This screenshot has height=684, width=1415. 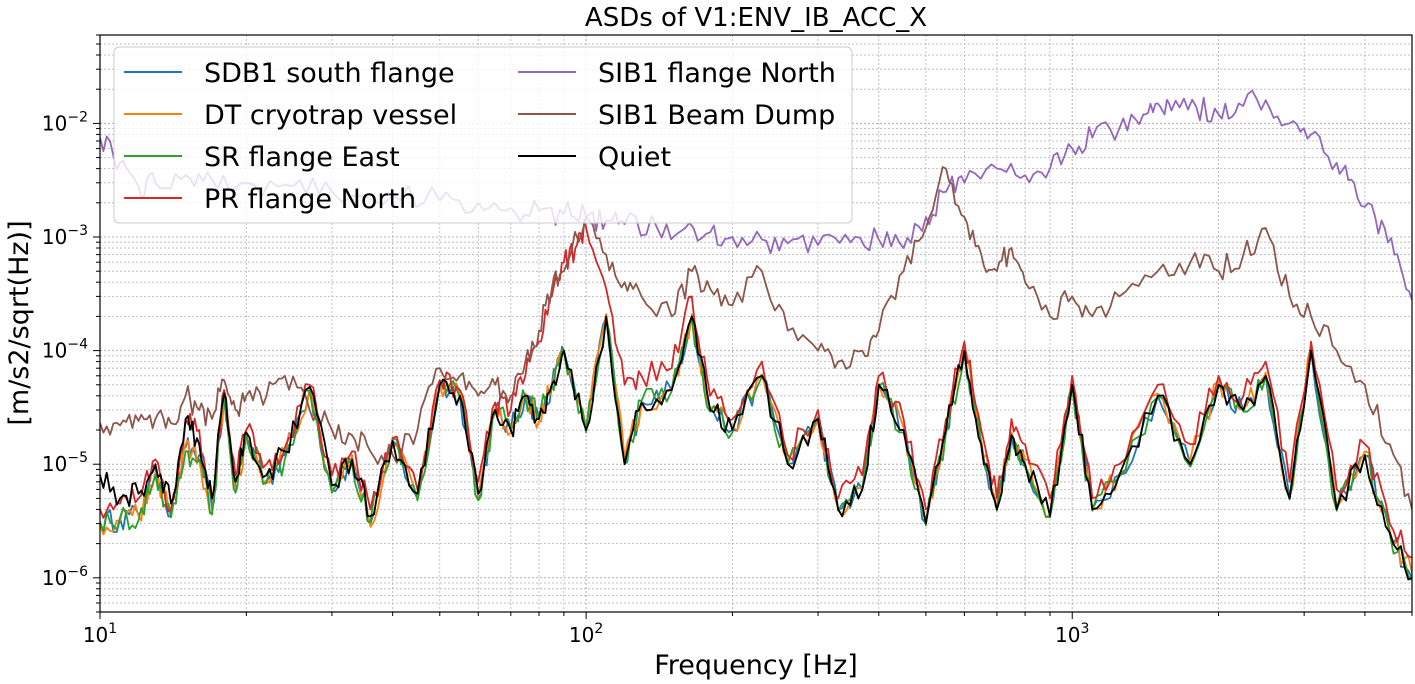 What do you see at coordinates (756, 665) in the screenshot?
I see `x-axis-label: Frequency [Hz]` at bounding box center [756, 665].